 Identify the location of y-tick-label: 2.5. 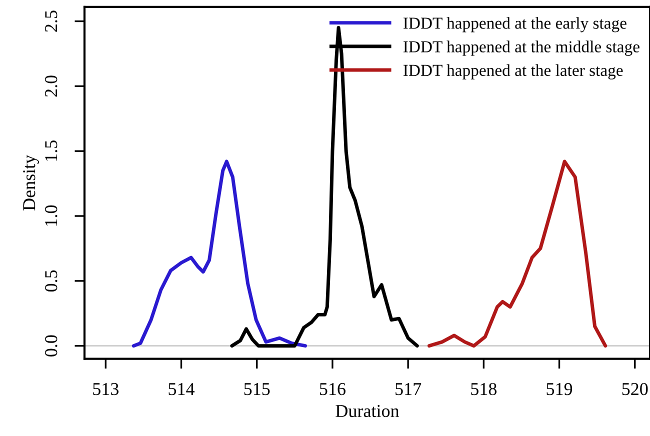
(51, 21).